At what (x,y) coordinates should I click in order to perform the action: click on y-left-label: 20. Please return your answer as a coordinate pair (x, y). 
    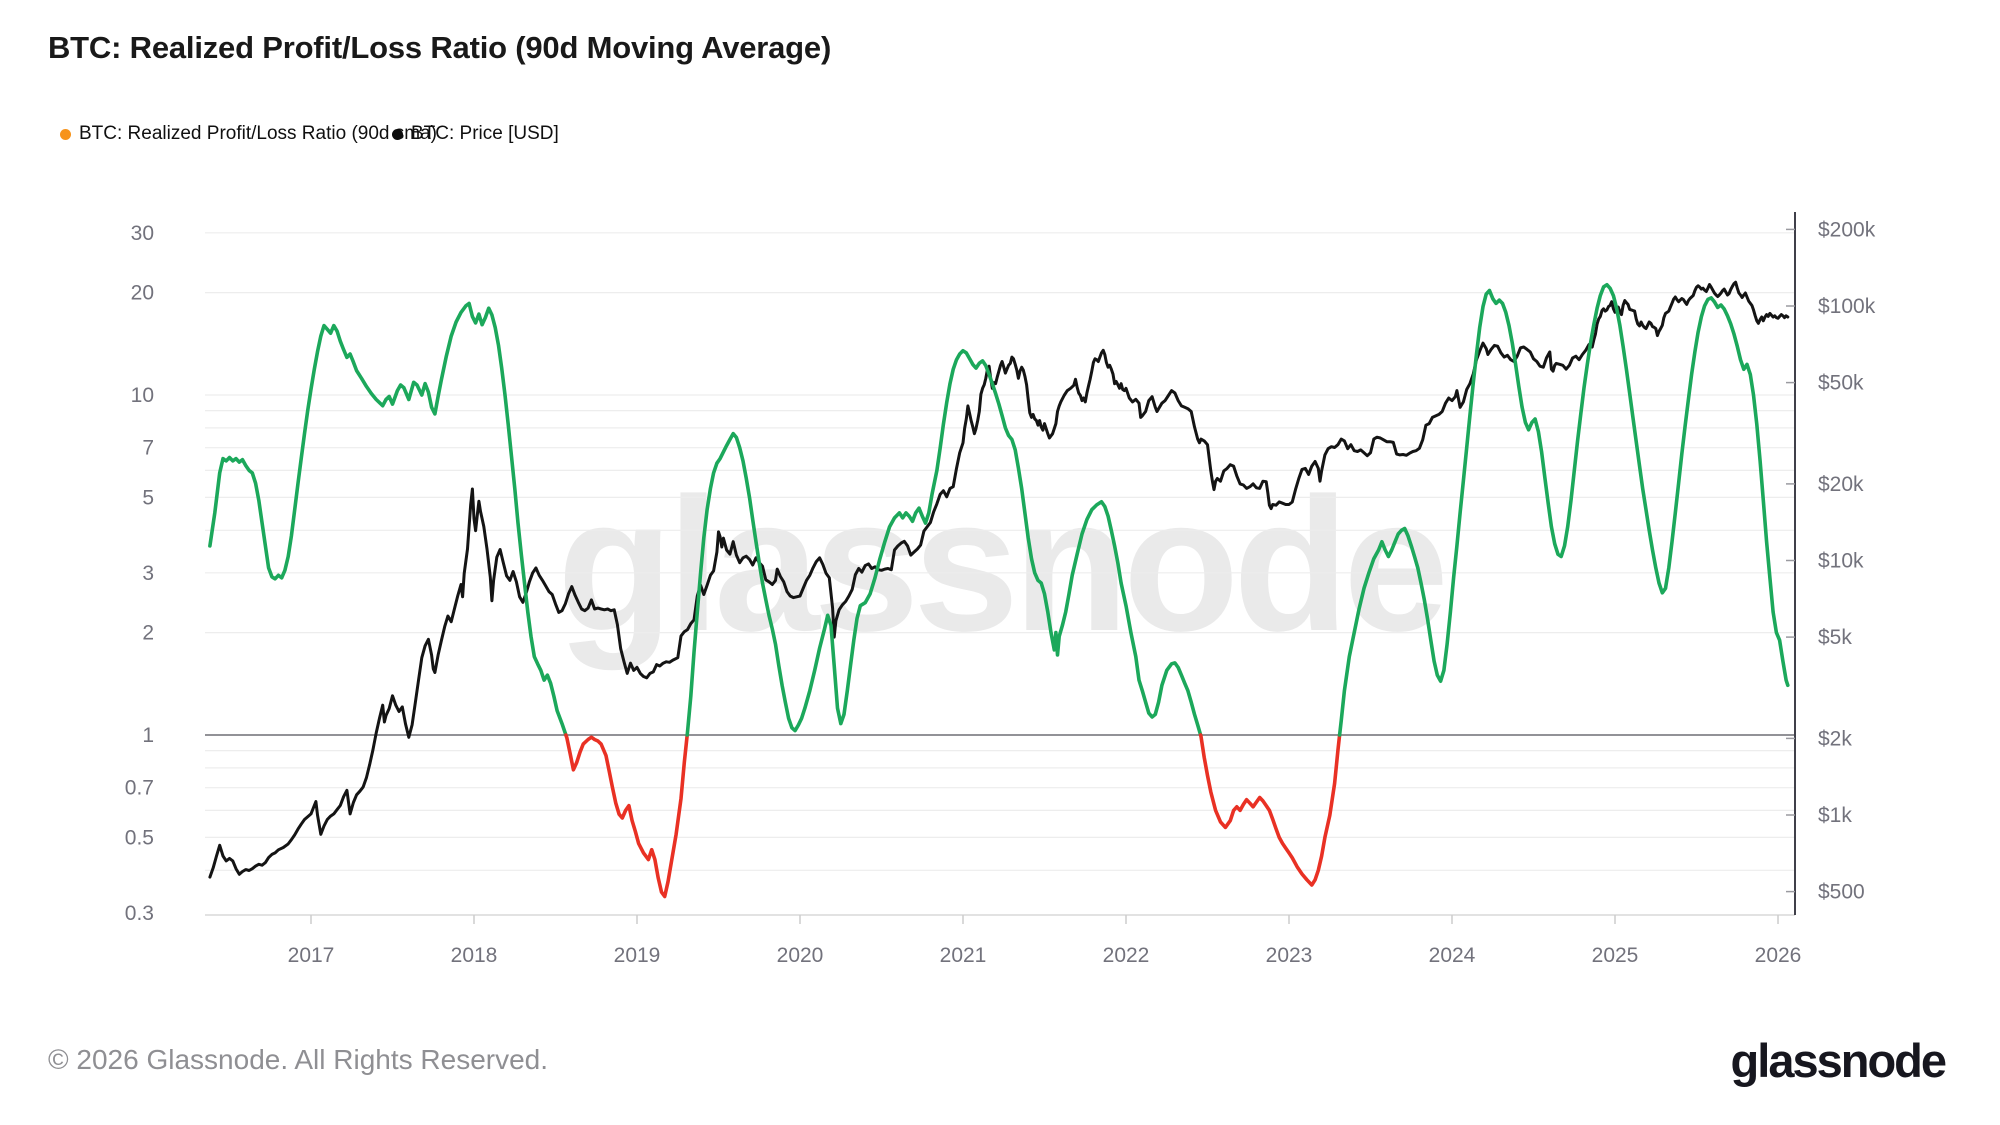
    Looking at the image, I should click on (142, 293).